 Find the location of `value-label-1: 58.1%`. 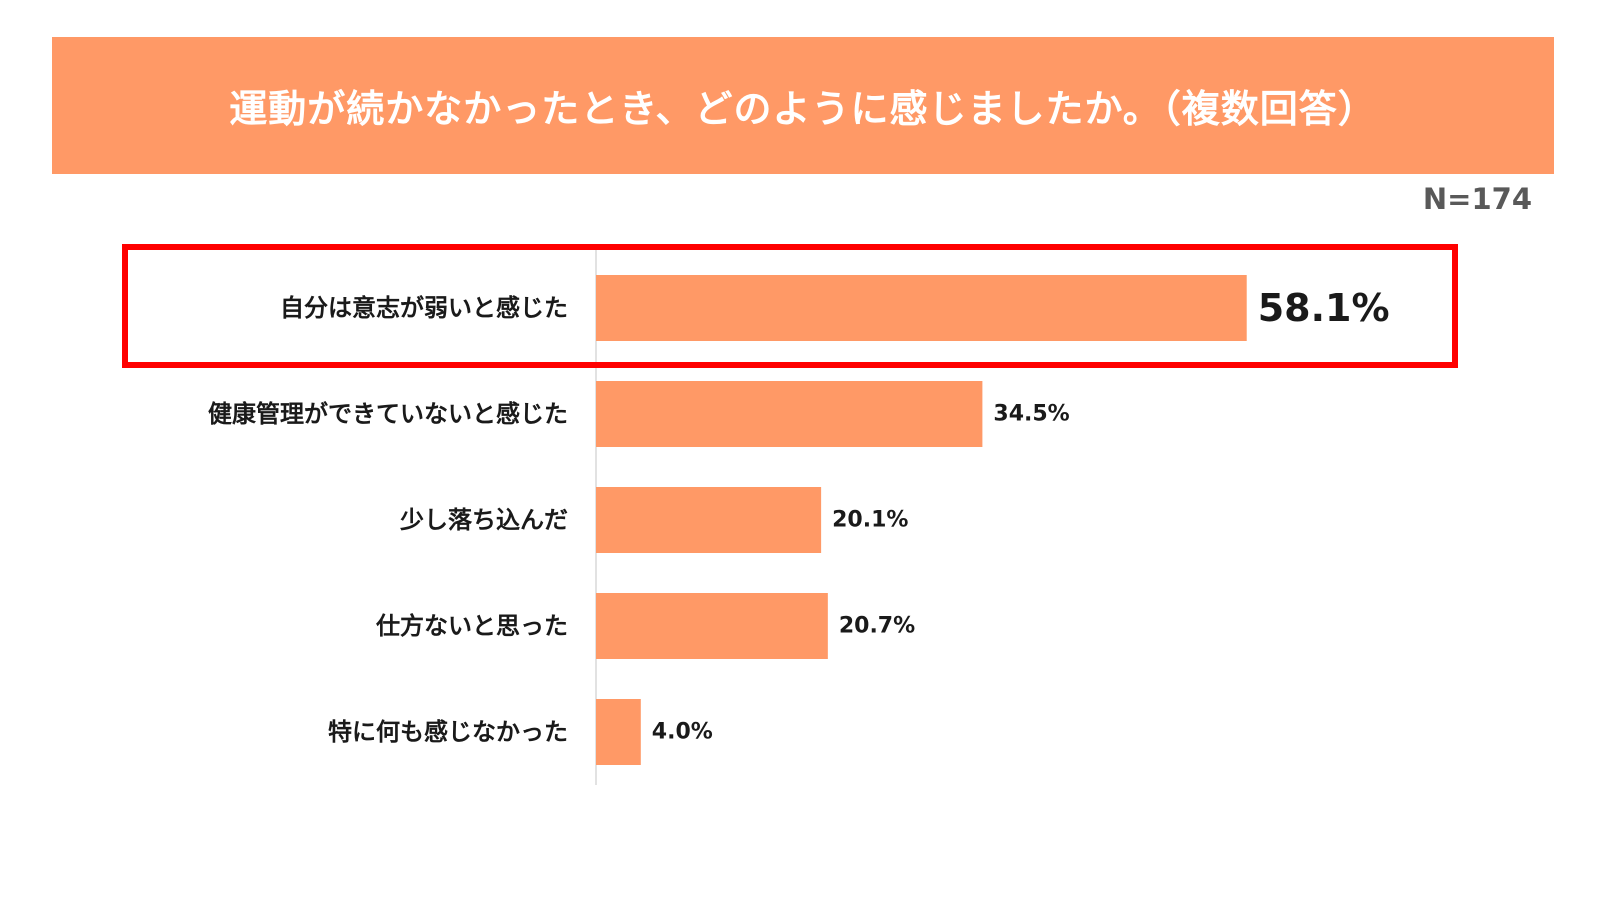

value-label-1: 58.1% is located at coordinates (1324, 308).